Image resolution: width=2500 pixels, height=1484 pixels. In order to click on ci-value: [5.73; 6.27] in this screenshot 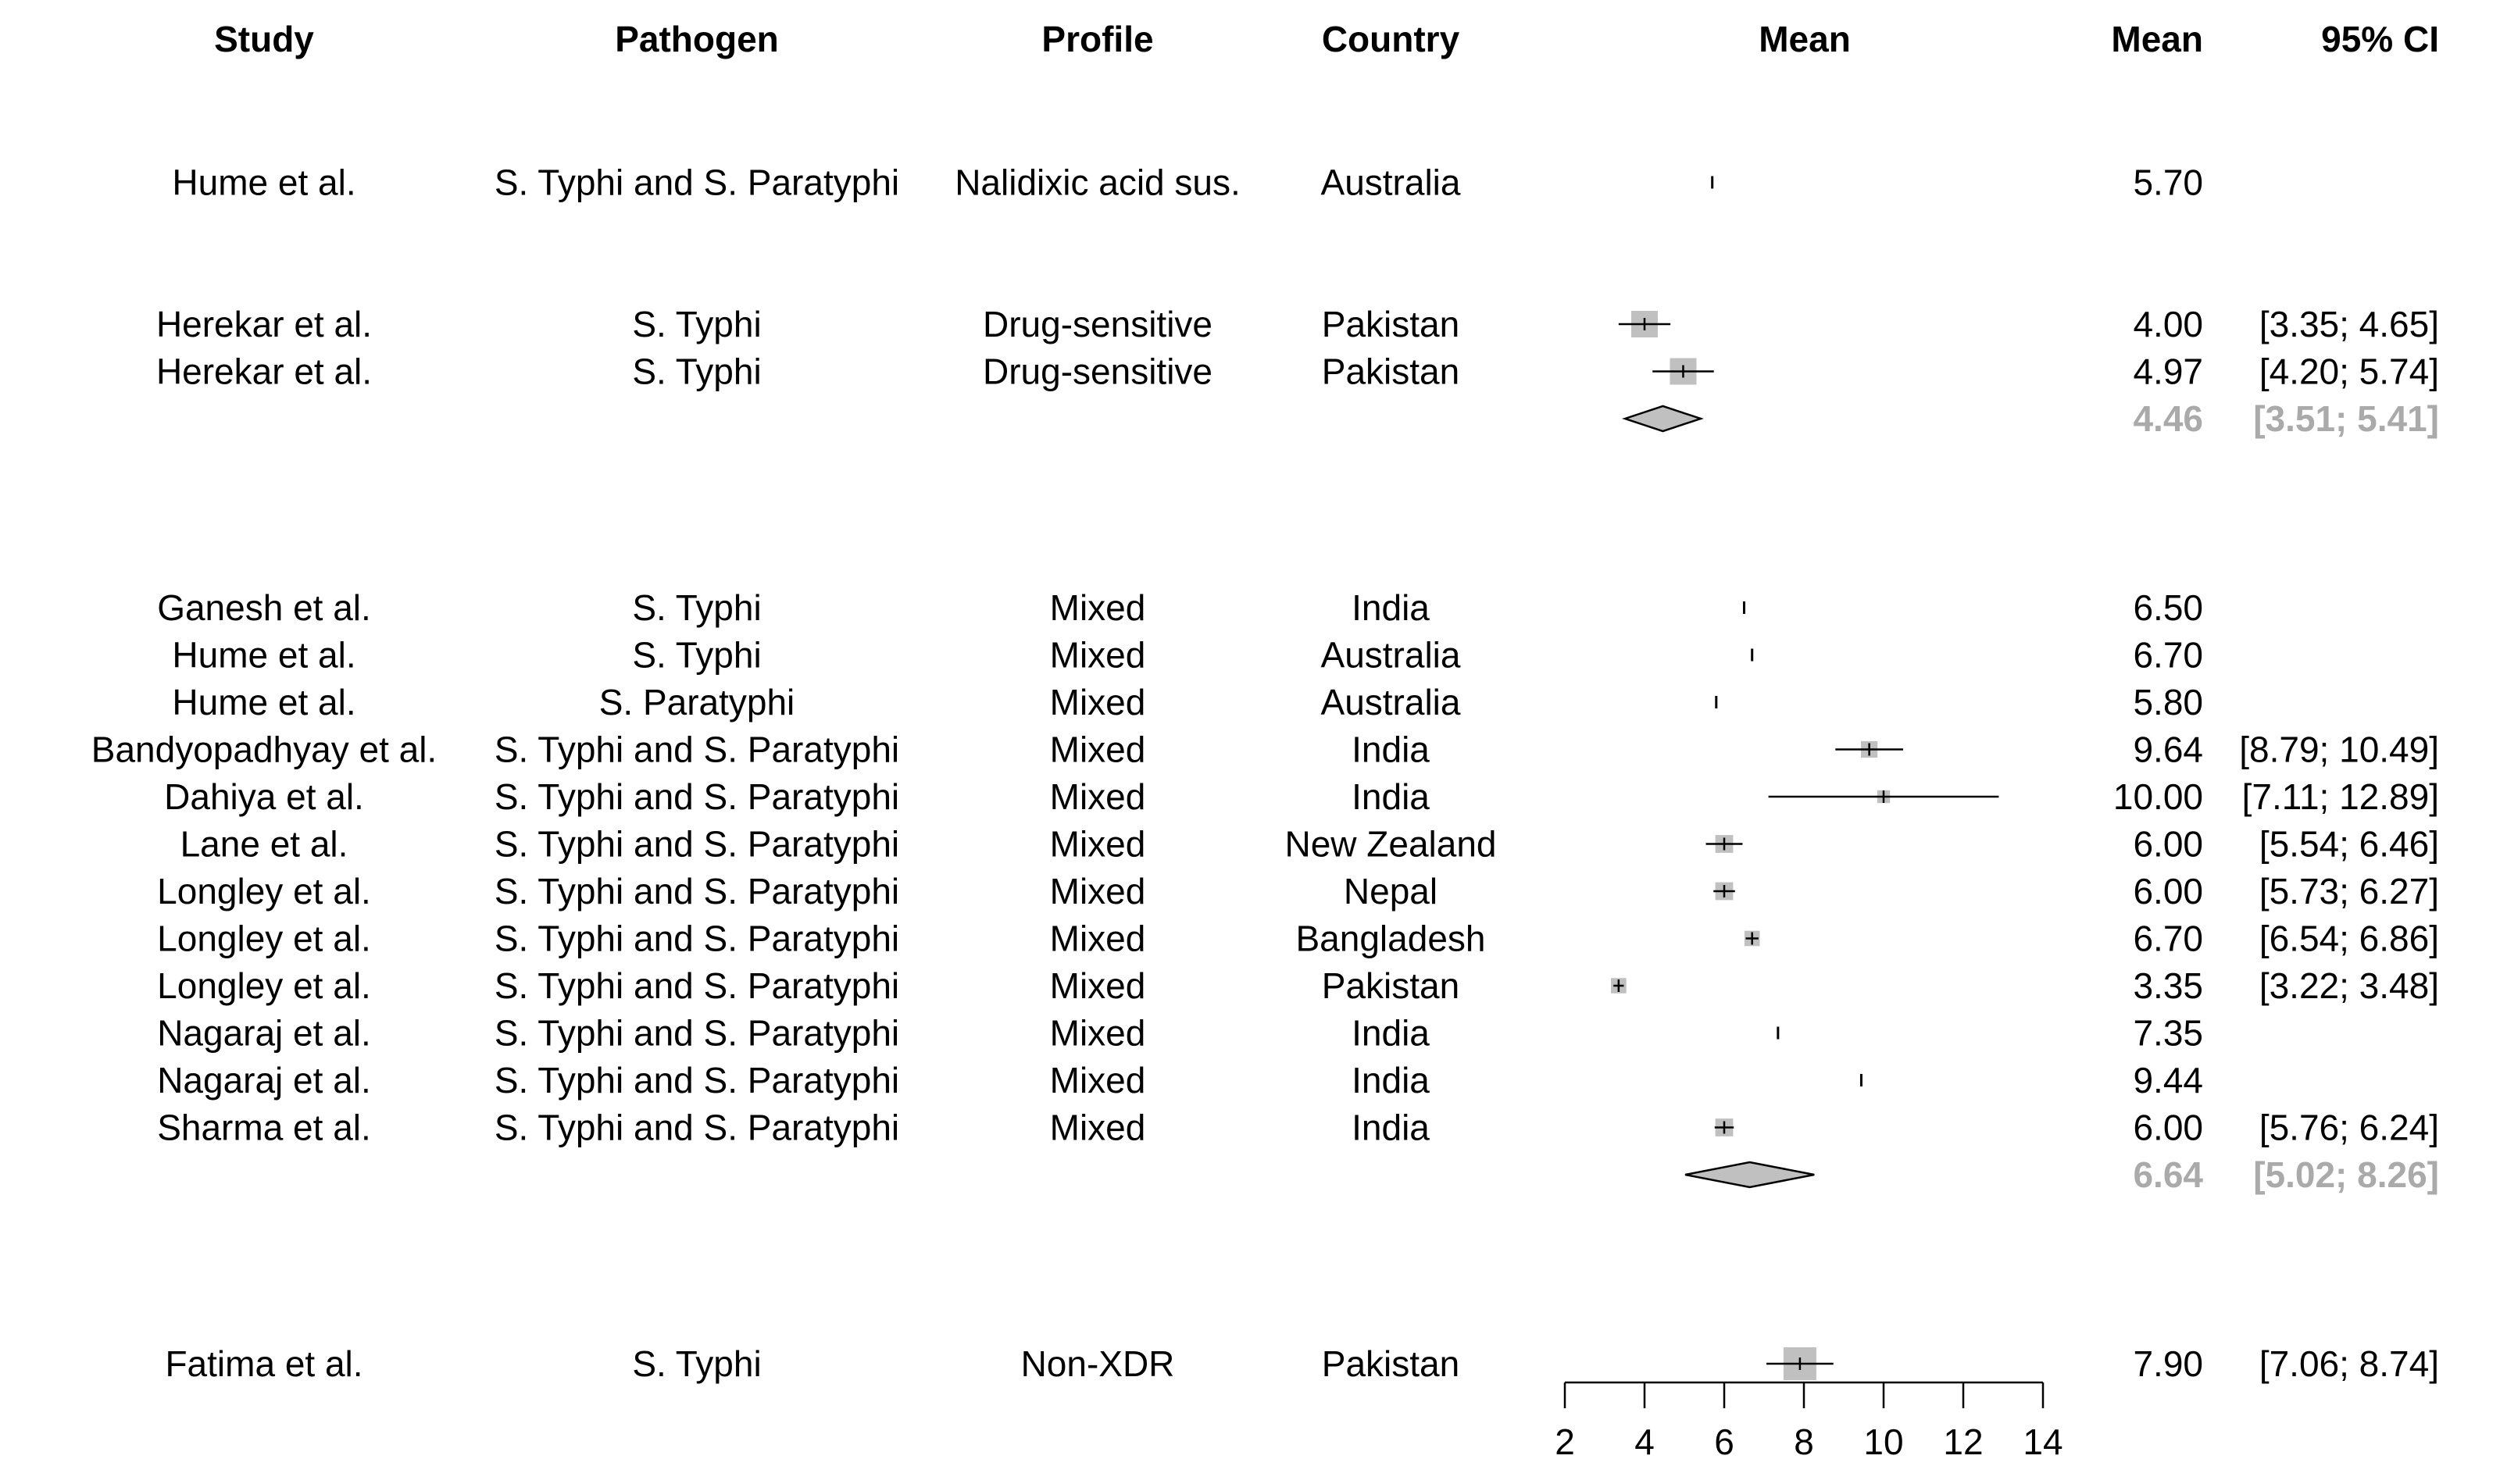, I will do `click(2349, 891)`.